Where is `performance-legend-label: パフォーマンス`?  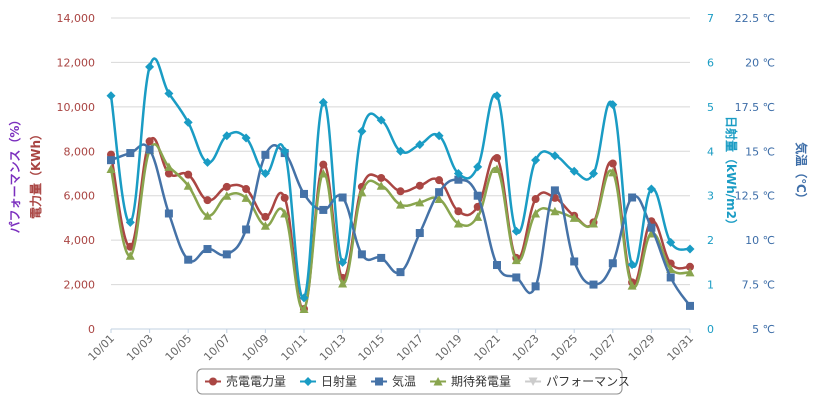
performance-legend-label: パフォーマンス is located at coordinates (588, 382).